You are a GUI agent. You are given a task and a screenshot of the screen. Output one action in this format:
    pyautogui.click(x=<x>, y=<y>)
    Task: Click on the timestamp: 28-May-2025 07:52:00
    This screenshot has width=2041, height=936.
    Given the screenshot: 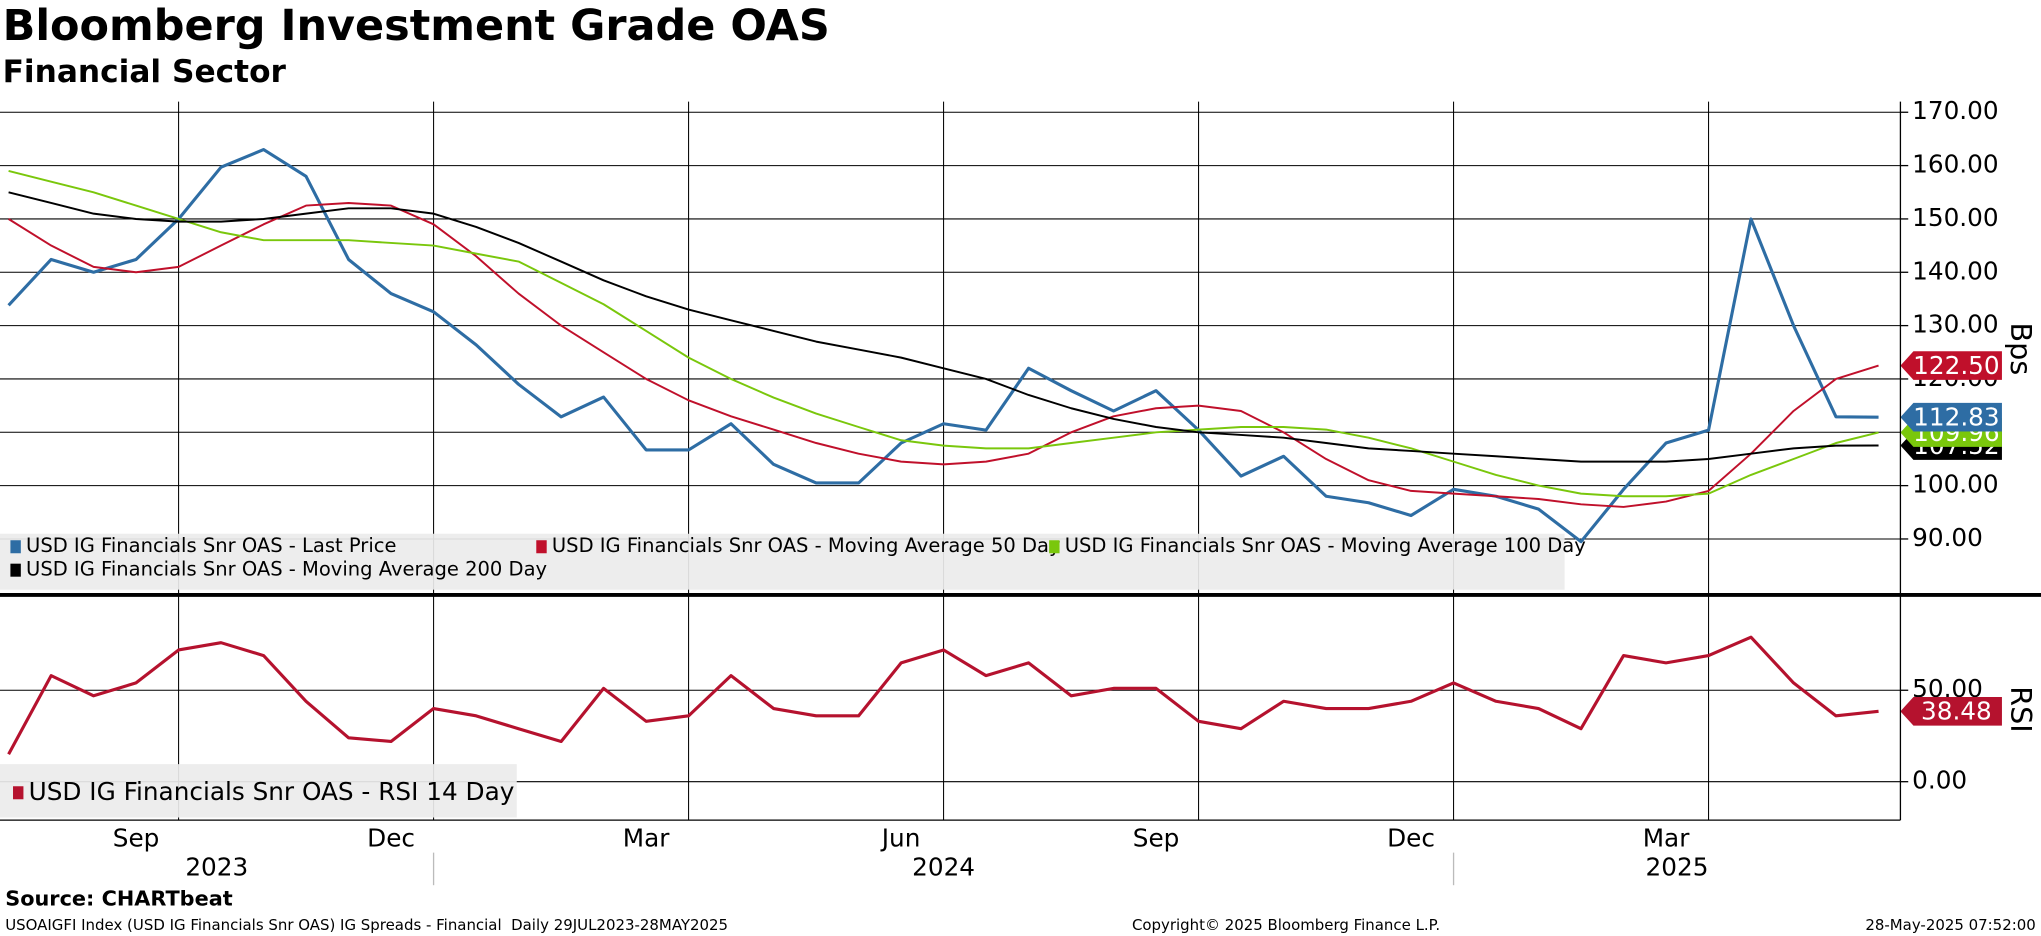 What is the action you would take?
    pyautogui.click(x=1950, y=925)
    